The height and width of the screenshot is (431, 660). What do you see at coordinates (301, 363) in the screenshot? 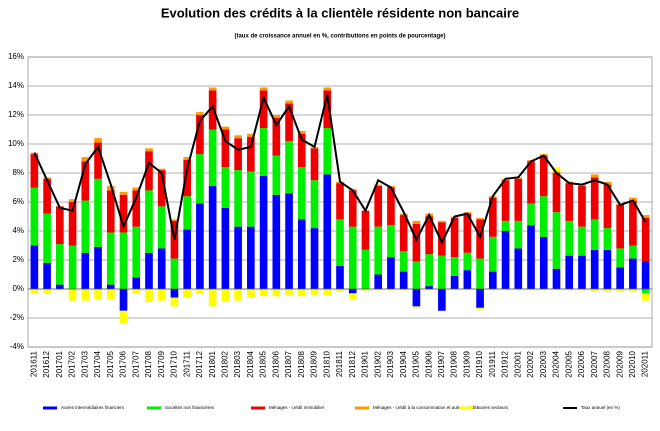
I see `x-tick-label: 201808` at bounding box center [301, 363].